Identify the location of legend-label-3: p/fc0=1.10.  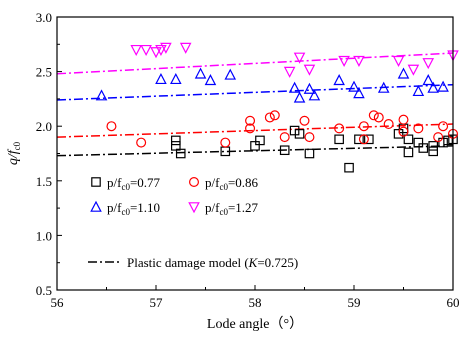
(133, 208).